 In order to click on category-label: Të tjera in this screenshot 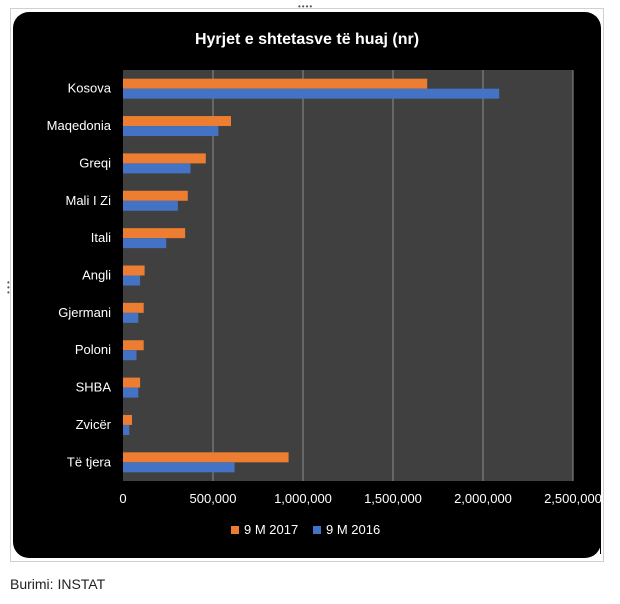, I will do `click(89, 461)`.